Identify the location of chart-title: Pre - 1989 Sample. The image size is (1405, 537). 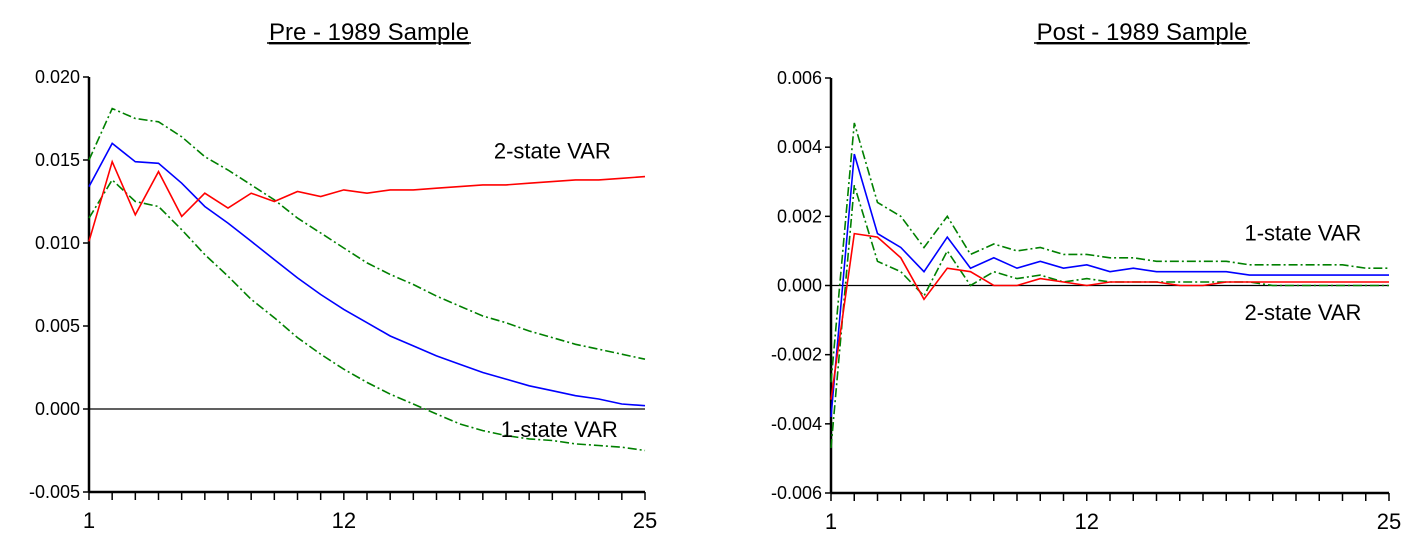
(369, 32).